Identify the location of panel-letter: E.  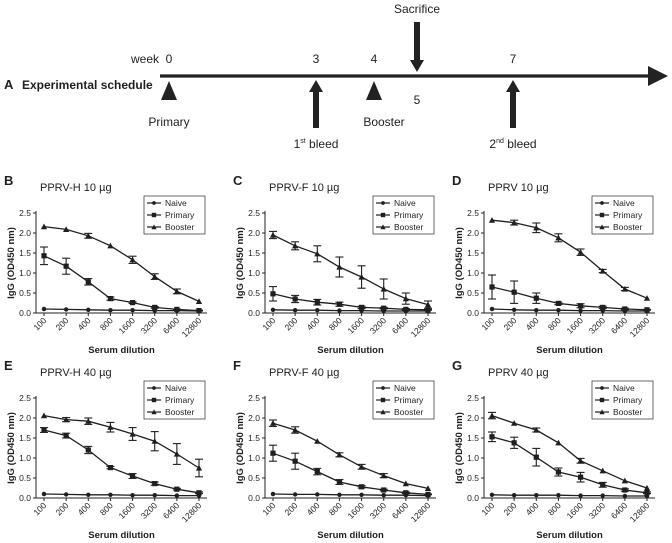
(8, 365).